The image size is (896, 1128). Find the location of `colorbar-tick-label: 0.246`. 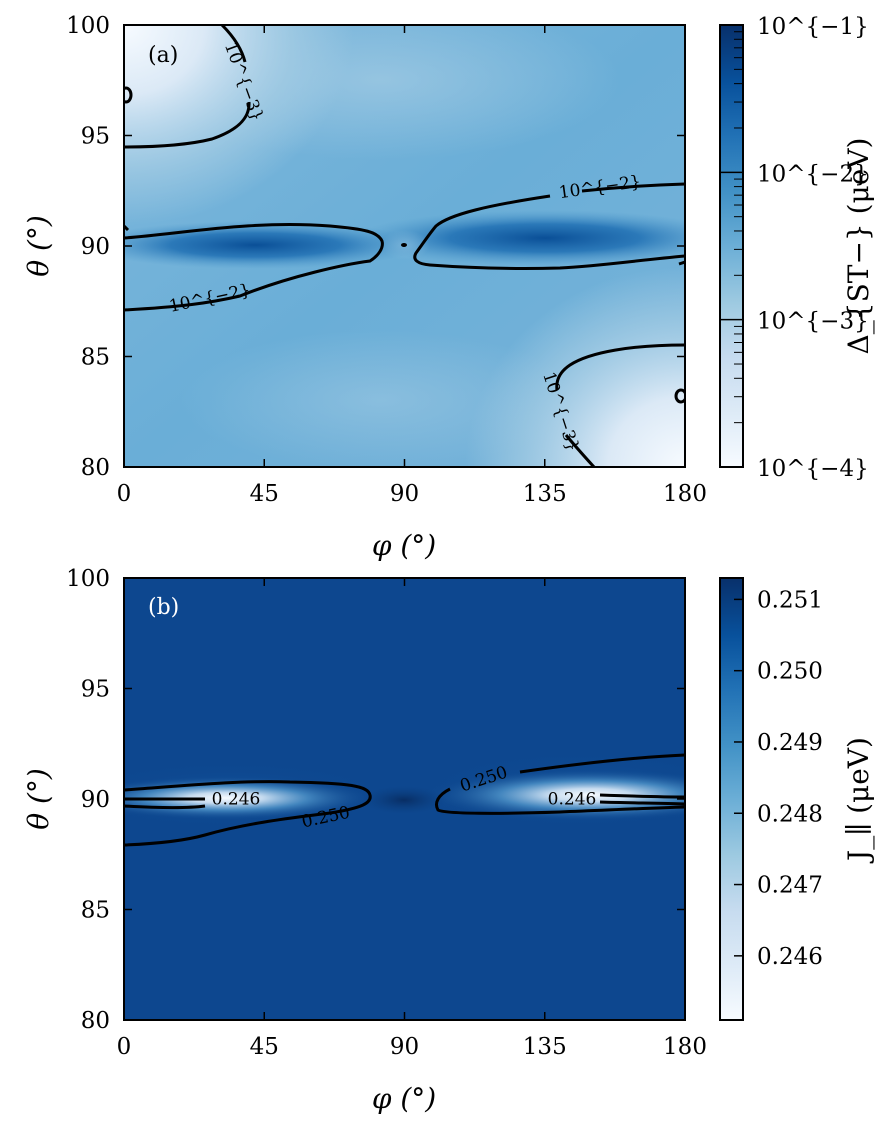

colorbar-tick-label: 0.246 is located at coordinates (790, 957).